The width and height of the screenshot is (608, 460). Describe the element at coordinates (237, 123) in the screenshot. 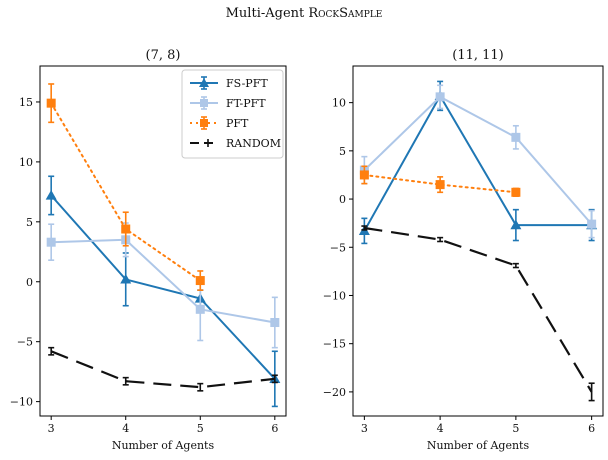

I see `legend-label-pft: PFT` at that location.